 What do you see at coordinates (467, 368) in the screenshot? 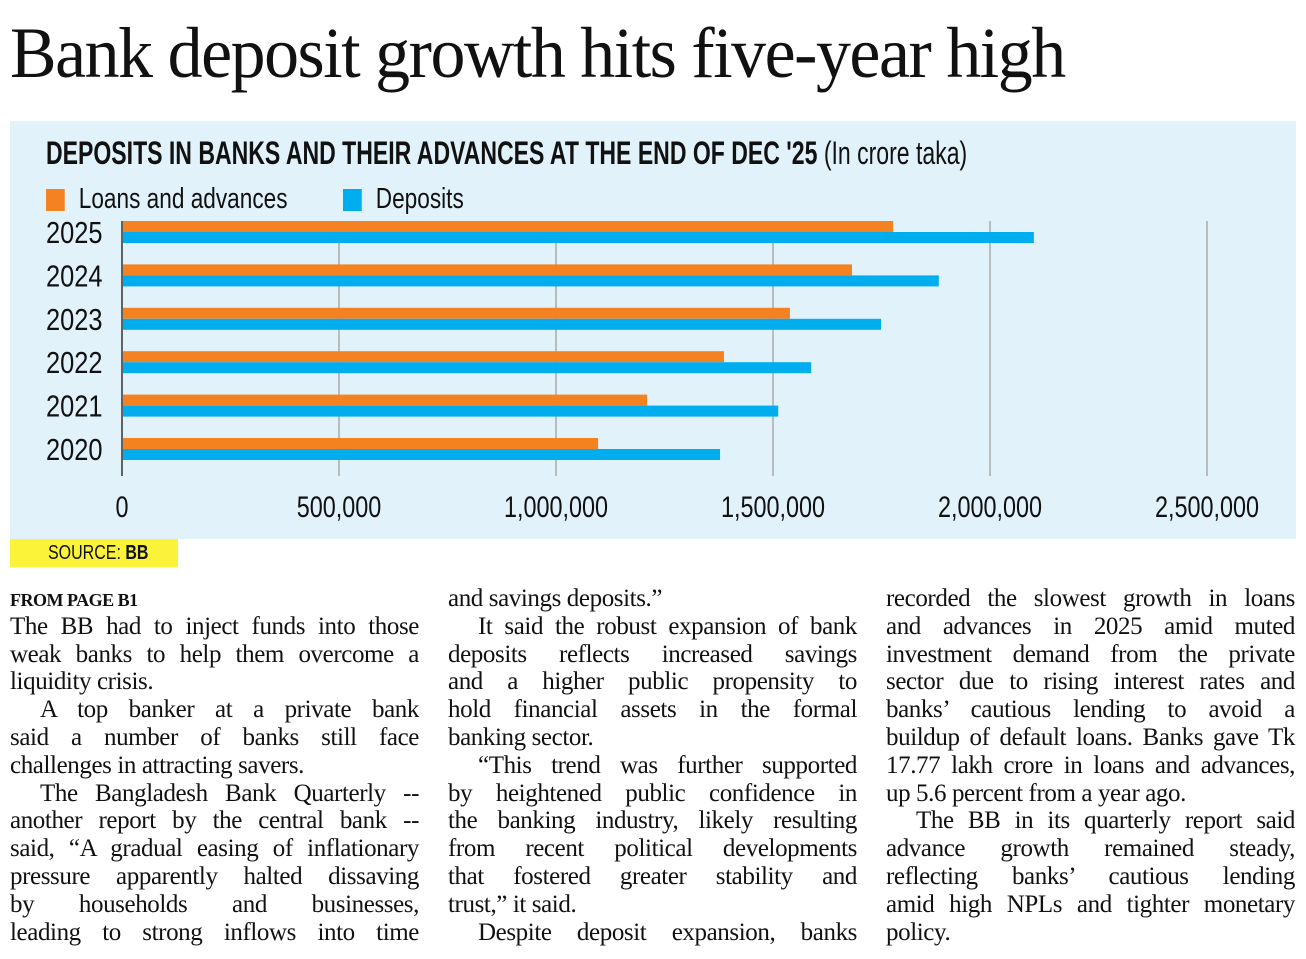
I see `bar-deposits-2022` at bounding box center [467, 368].